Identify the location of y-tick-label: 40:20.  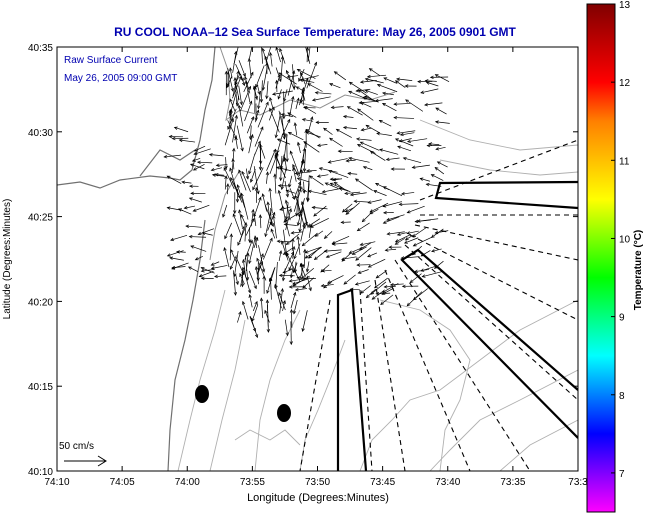
(40, 302).